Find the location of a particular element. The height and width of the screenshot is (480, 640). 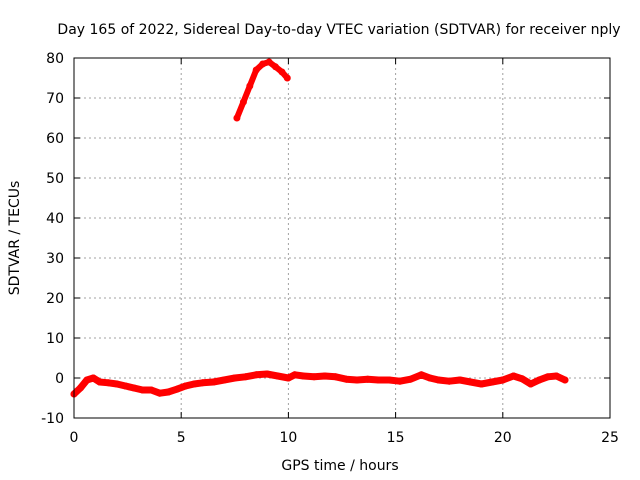

x-tick-label: 10 is located at coordinates (288, 438).